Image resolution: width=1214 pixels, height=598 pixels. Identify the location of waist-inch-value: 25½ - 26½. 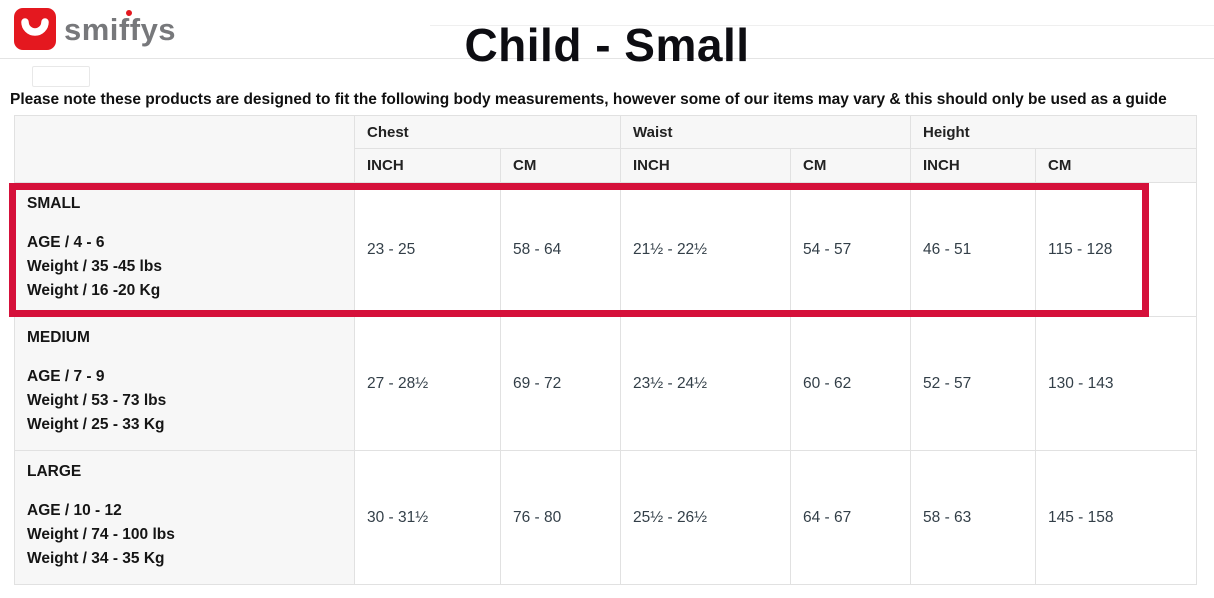
(705, 517).